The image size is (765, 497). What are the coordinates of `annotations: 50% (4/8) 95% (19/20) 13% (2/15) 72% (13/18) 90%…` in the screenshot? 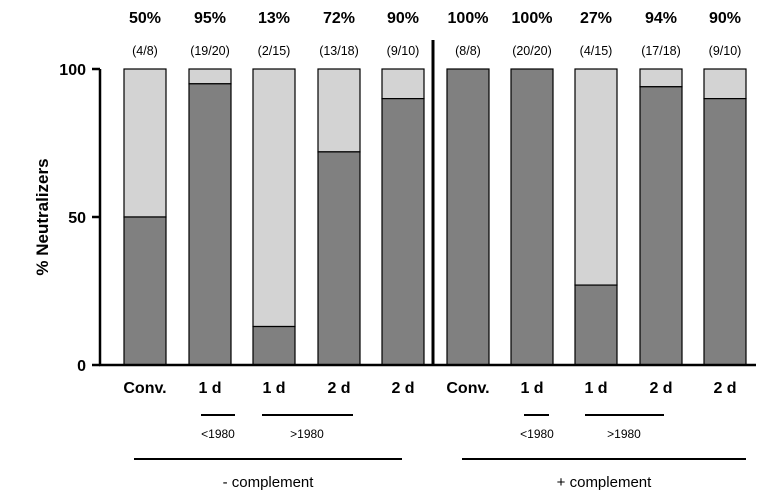 It's located at (435, 34).